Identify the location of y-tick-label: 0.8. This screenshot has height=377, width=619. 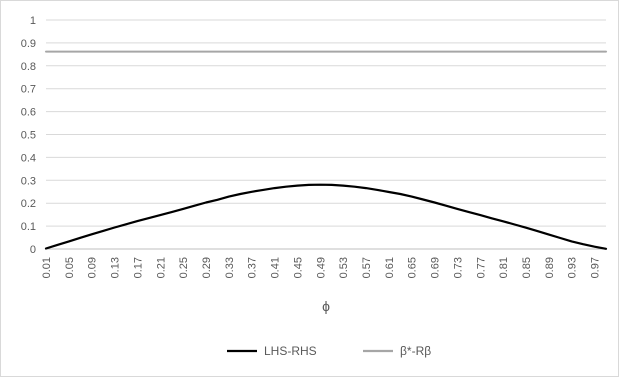
(28, 67).